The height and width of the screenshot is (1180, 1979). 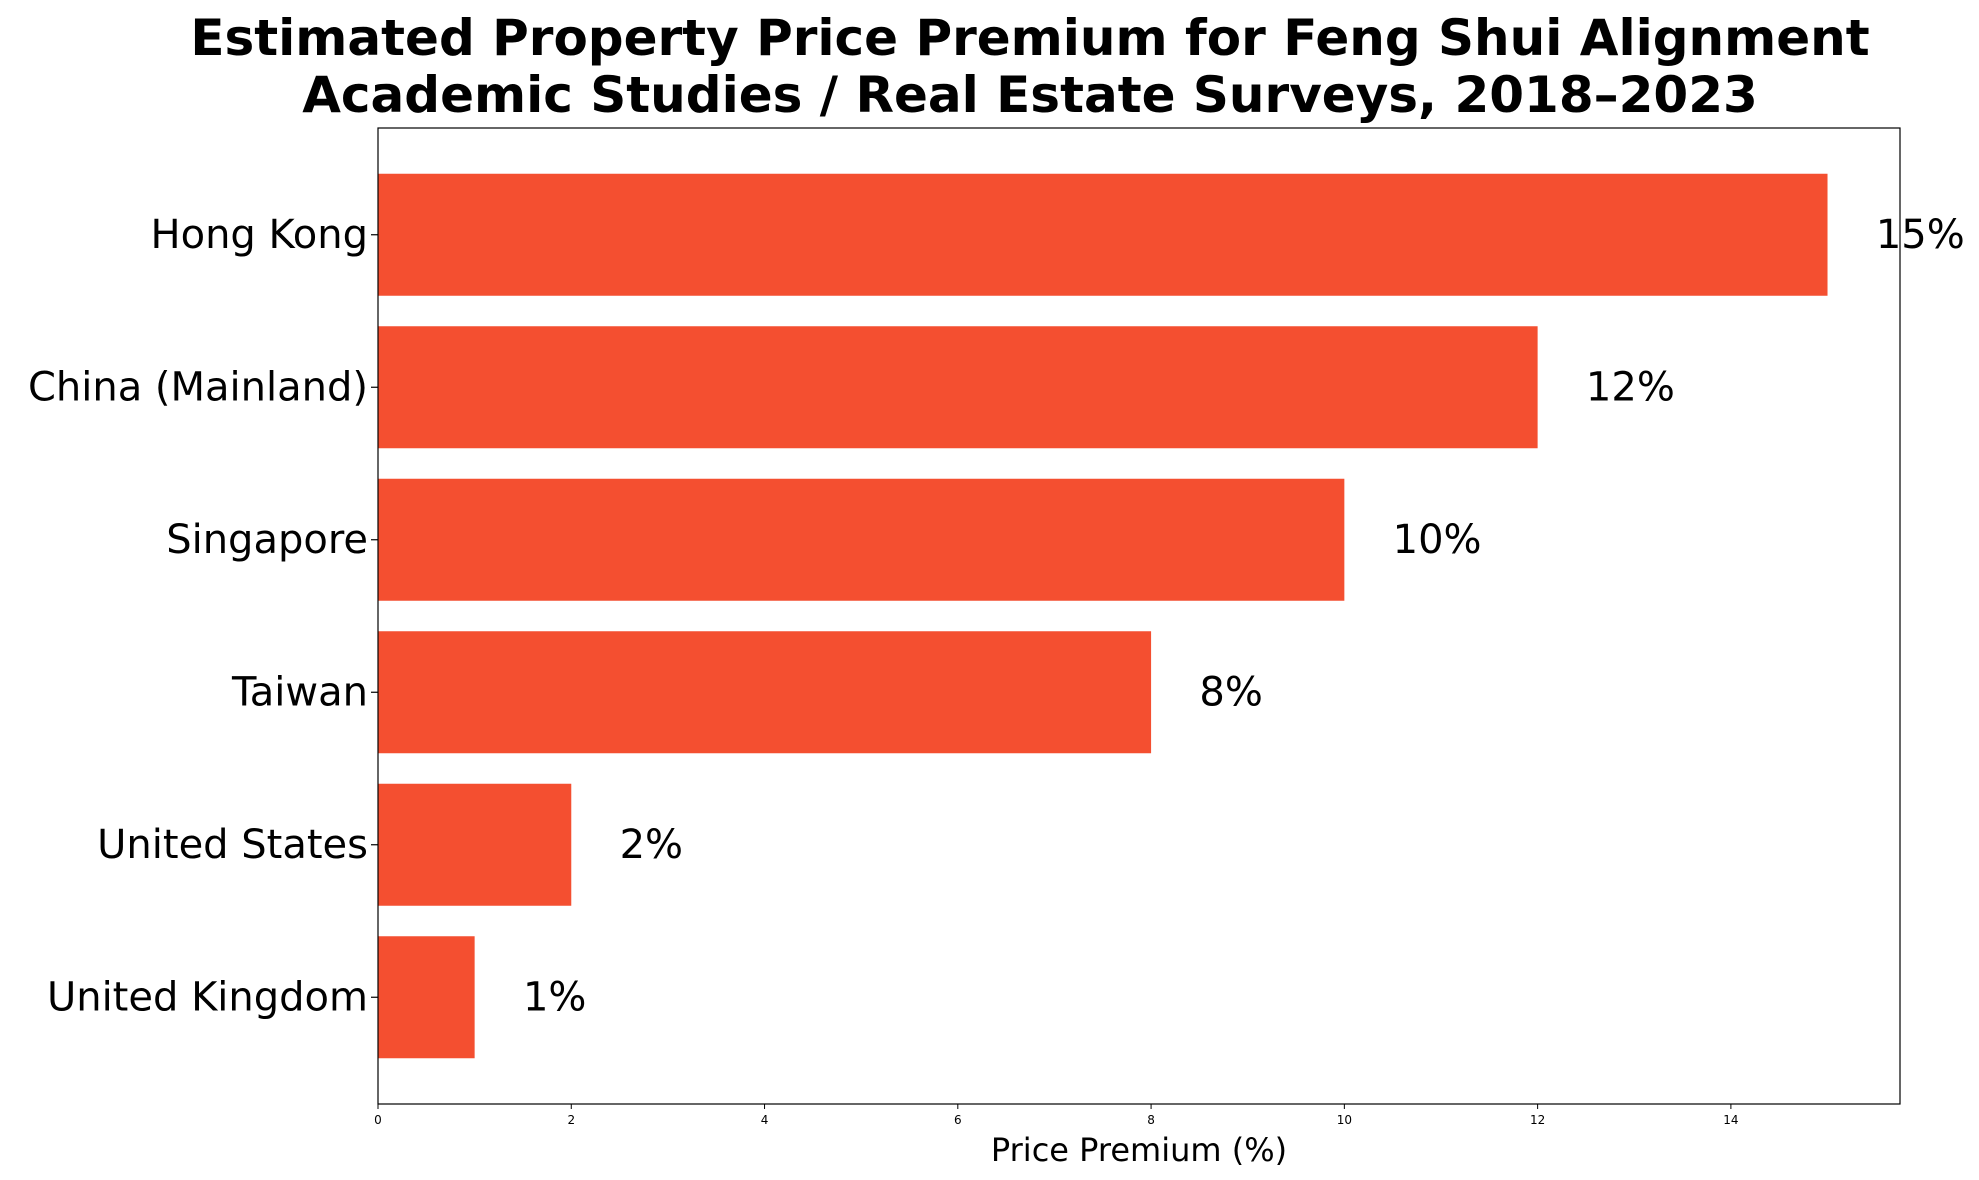 I want to click on value-label-united-kingdom: 1%, so click(x=554, y=997).